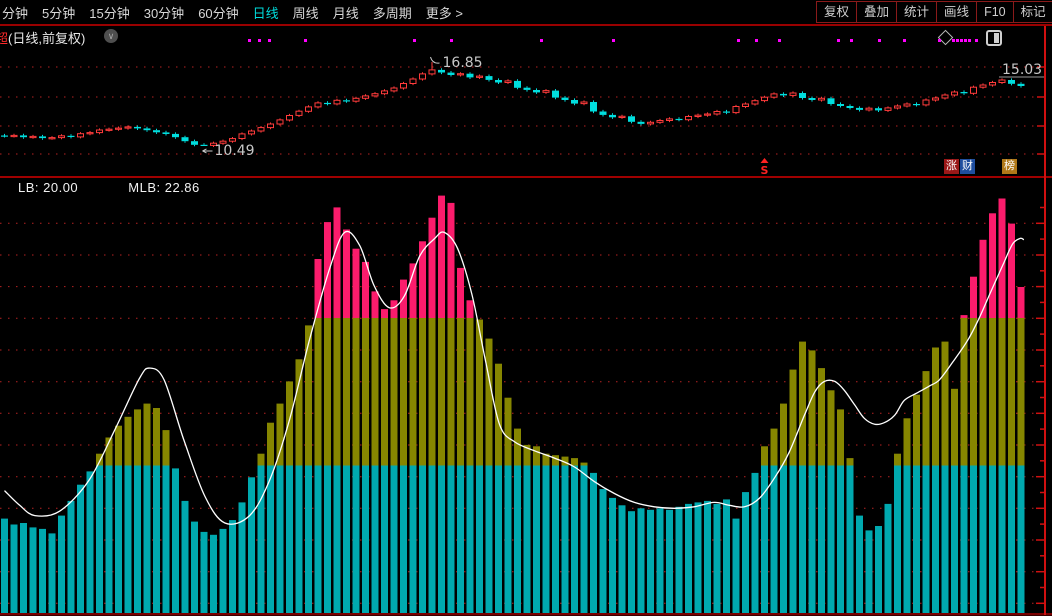  What do you see at coordinates (1022, 70) in the screenshot?
I see `svg-text: 15.03` at bounding box center [1022, 70].